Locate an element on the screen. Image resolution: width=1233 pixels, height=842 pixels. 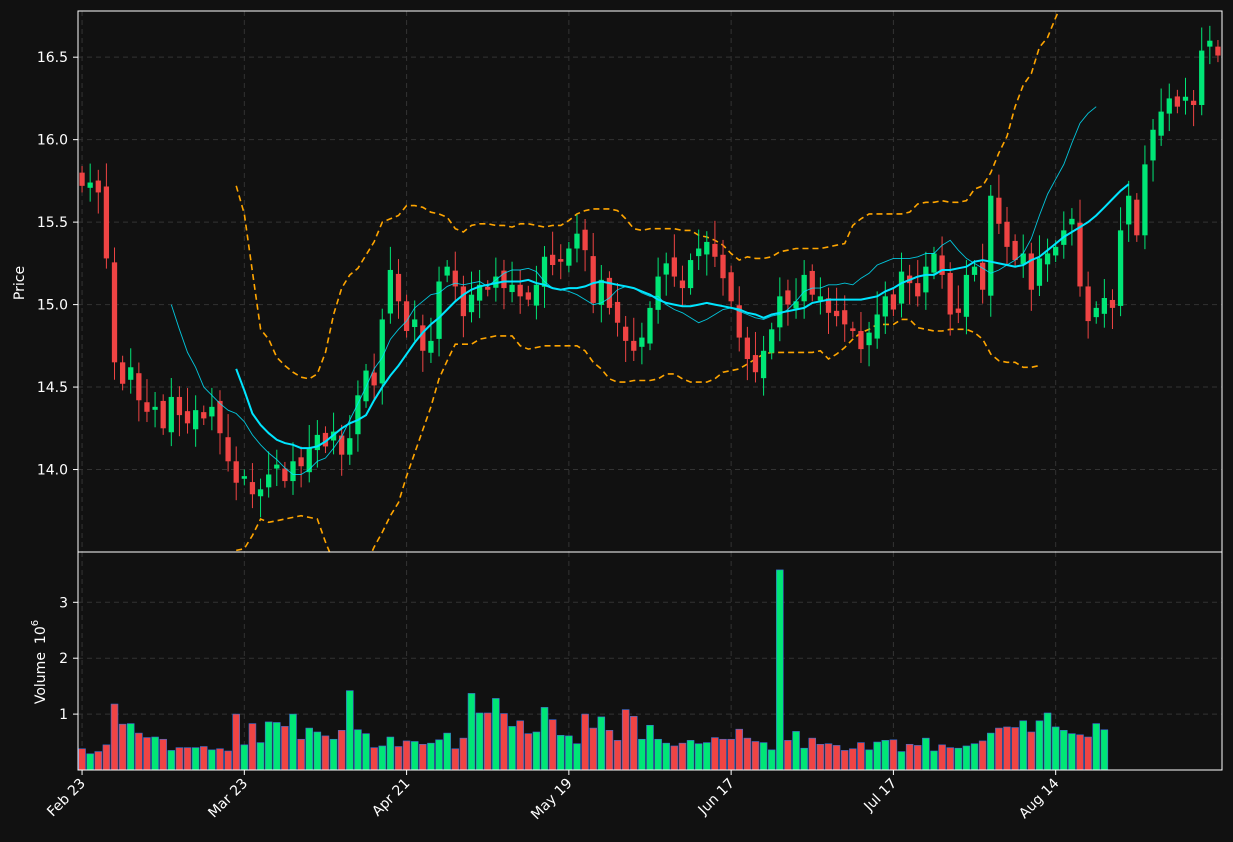
volume-y-axis: 1 2 3 is located at coordinates (68, 659).